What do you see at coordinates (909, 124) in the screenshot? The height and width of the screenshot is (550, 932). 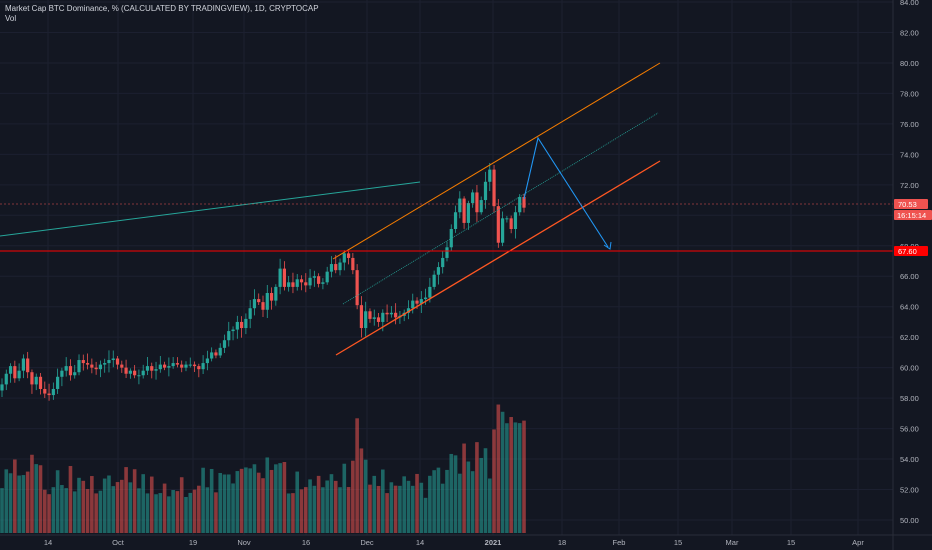 I see `y-tick-label: 76.00` at bounding box center [909, 124].